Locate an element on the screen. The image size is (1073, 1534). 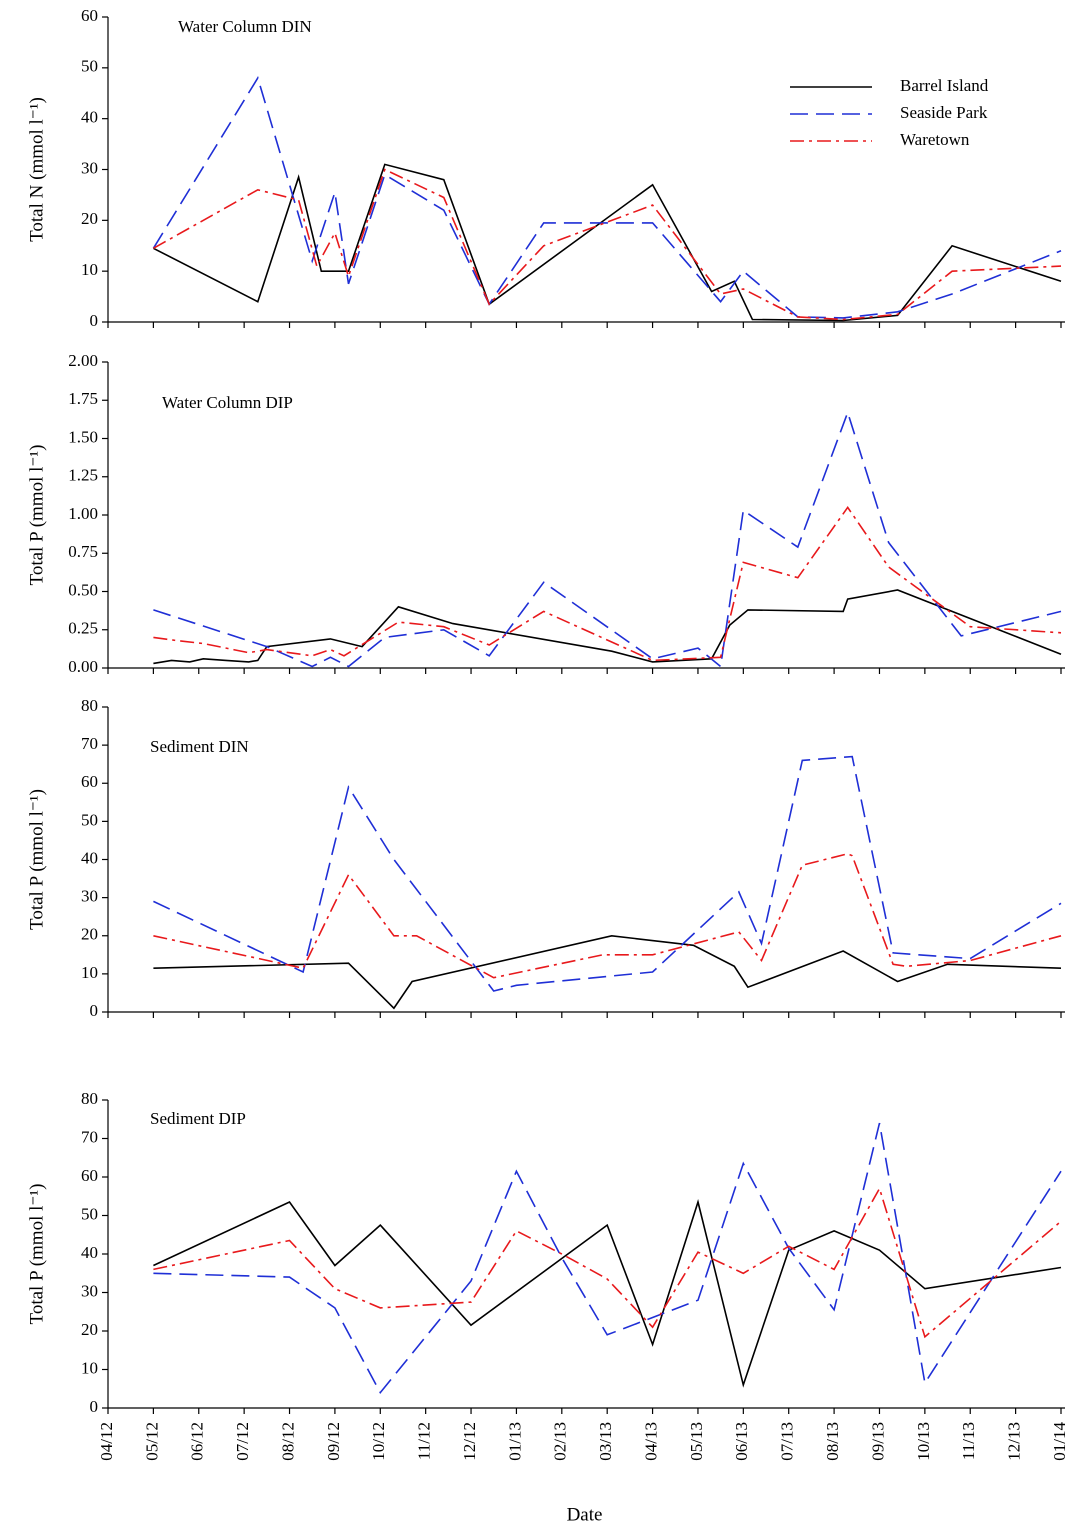
y-tick-label: 0.25 is located at coordinates (83, 628).